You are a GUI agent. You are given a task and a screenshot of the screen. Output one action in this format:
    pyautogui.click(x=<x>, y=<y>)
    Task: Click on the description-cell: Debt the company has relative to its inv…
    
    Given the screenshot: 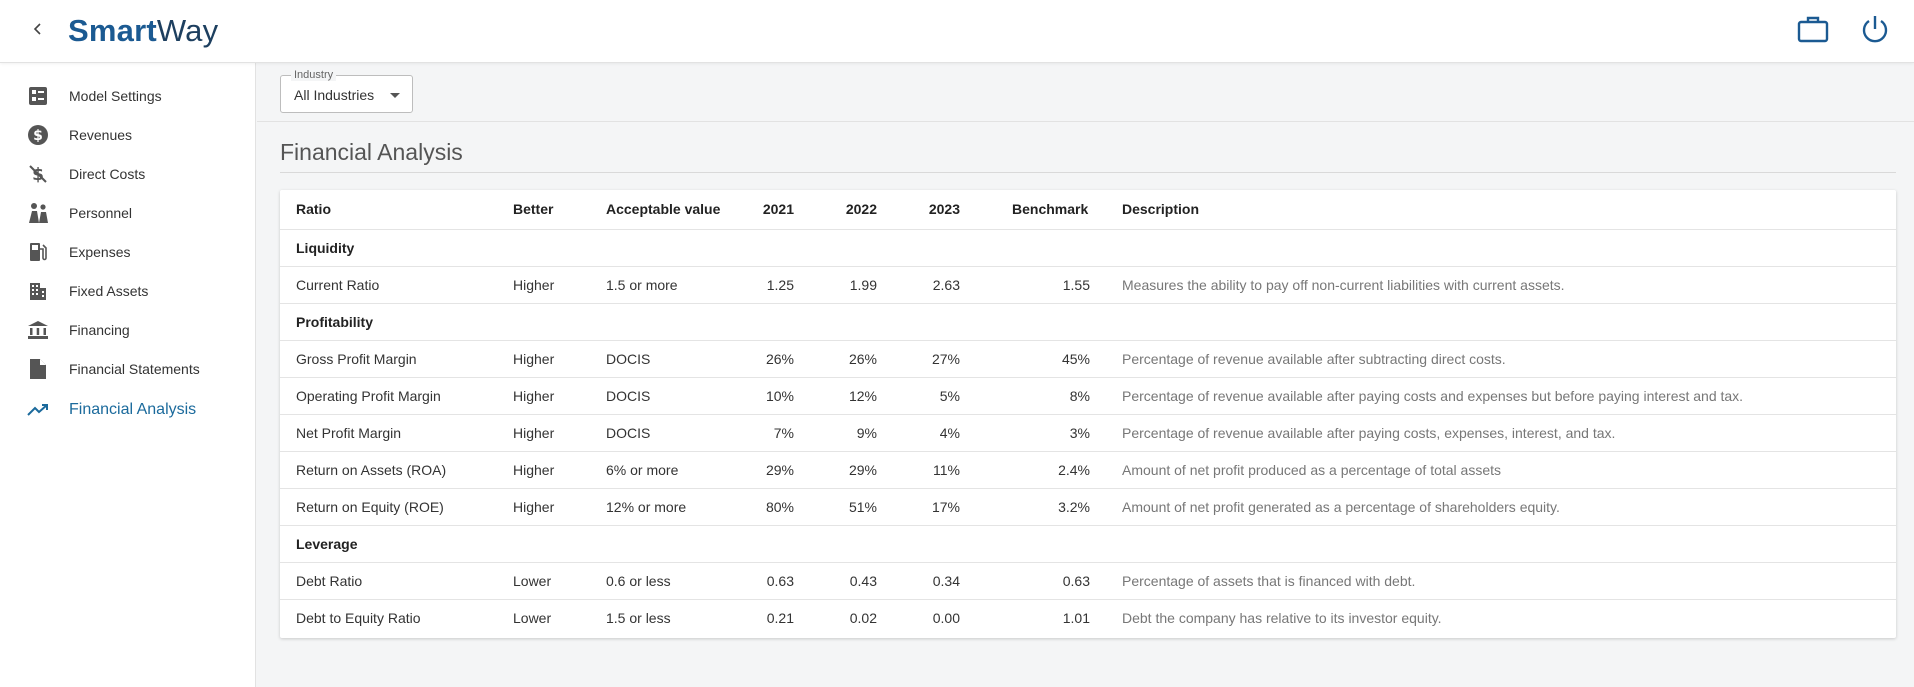 What is the action you would take?
    pyautogui.click(x=1282, y=617)
    